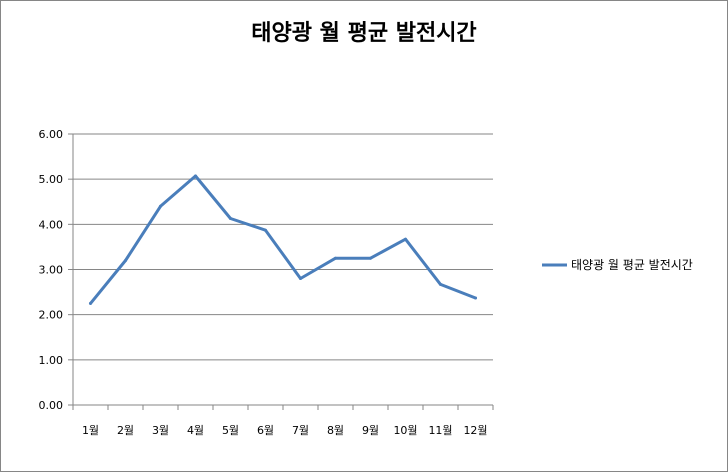  Describe the element at coordinates (370, 430) in the screenshot. I see `x-tick-label: 9월` at that location.